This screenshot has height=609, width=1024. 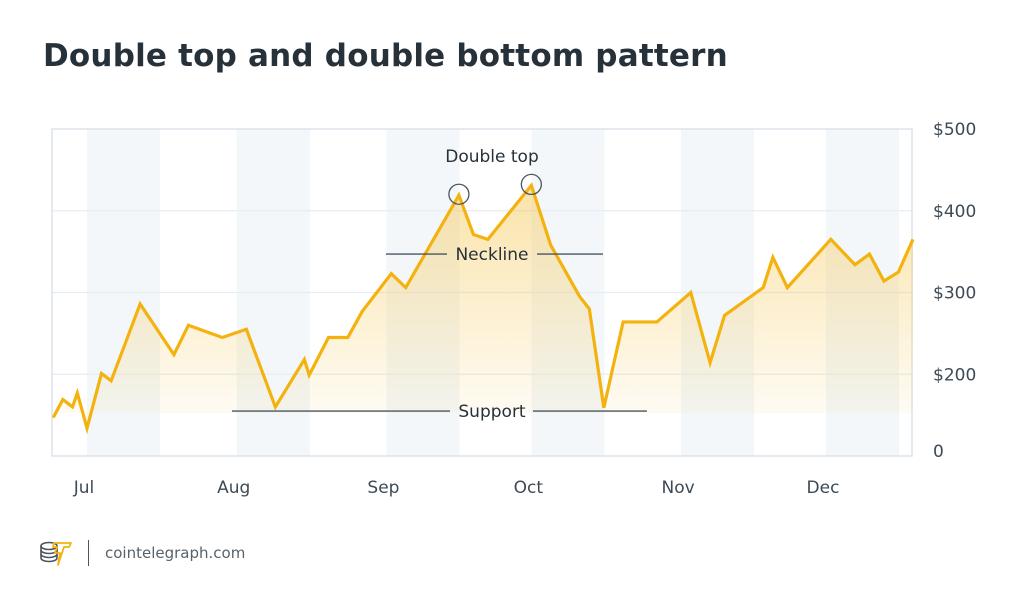 I want to click on y-tick-label: $500, so click(x=954, y=130).